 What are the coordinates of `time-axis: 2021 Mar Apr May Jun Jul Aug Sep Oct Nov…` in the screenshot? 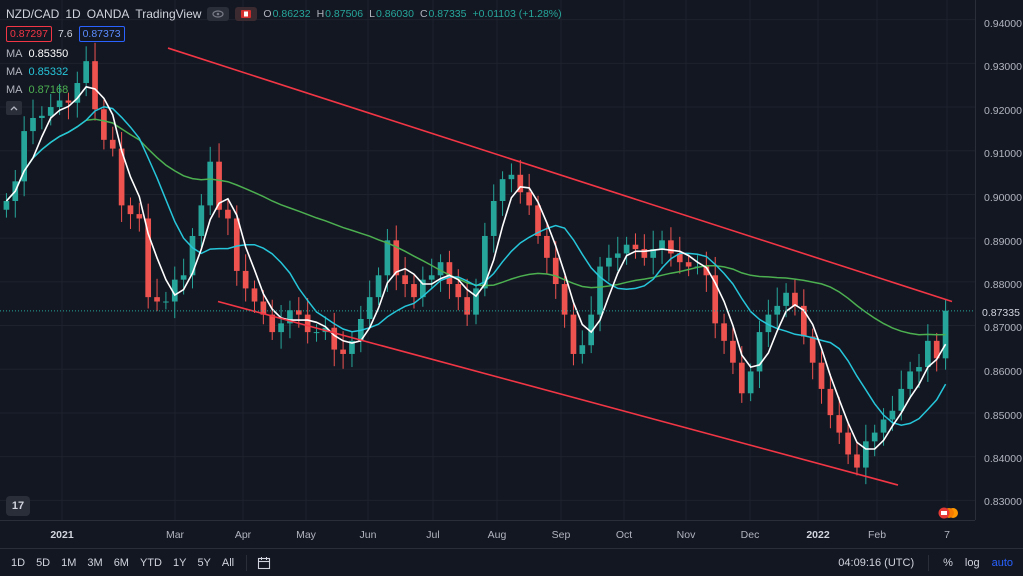 It's located at (487, 534).